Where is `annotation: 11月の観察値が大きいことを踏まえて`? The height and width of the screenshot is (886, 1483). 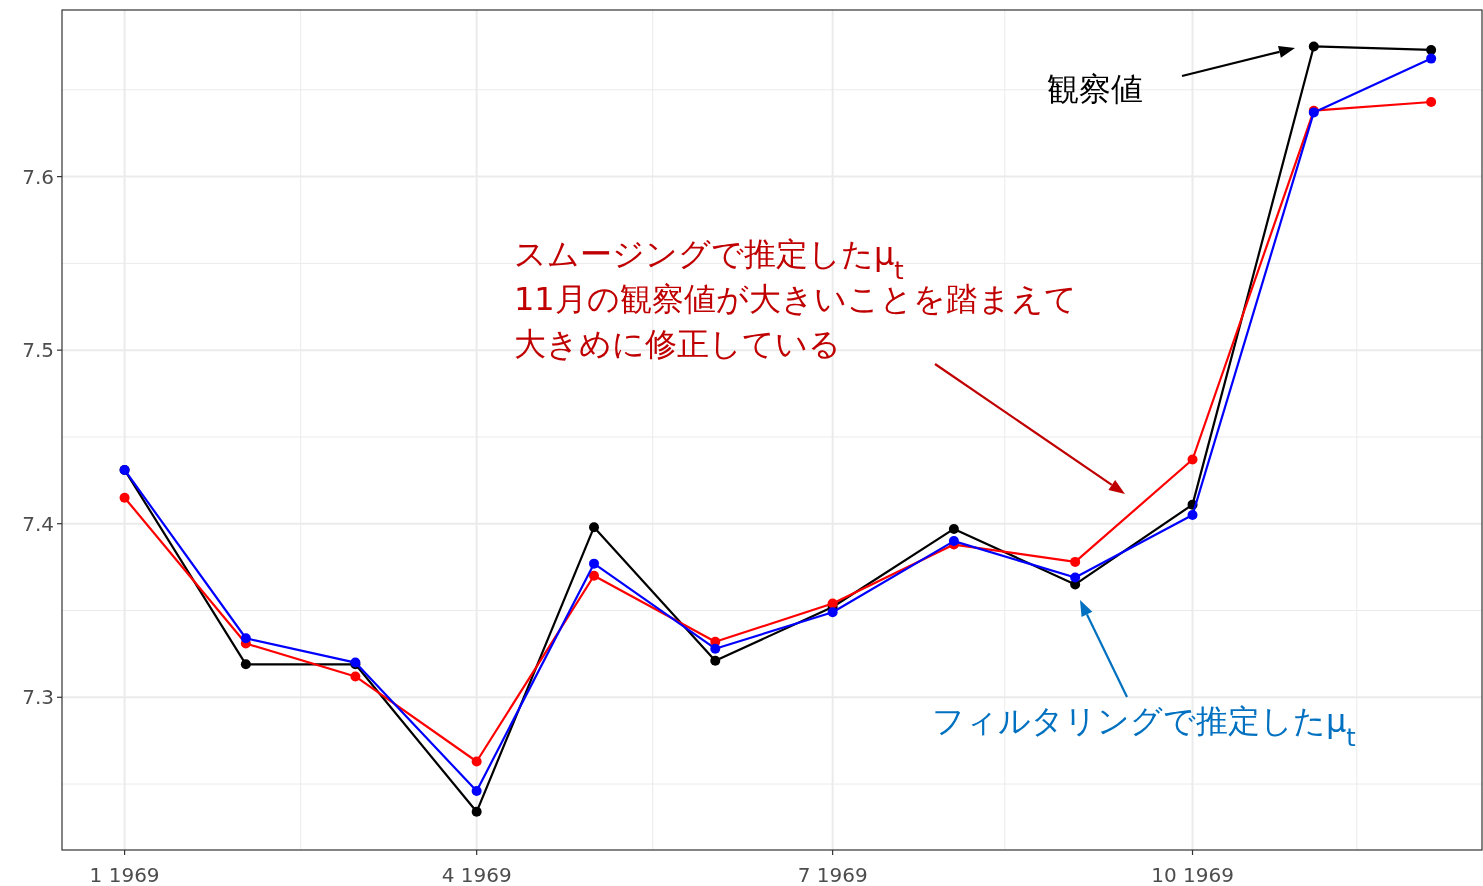
annotation: 11月の観察値が大きいことを踏まえて is located at coordinates (795, 299).